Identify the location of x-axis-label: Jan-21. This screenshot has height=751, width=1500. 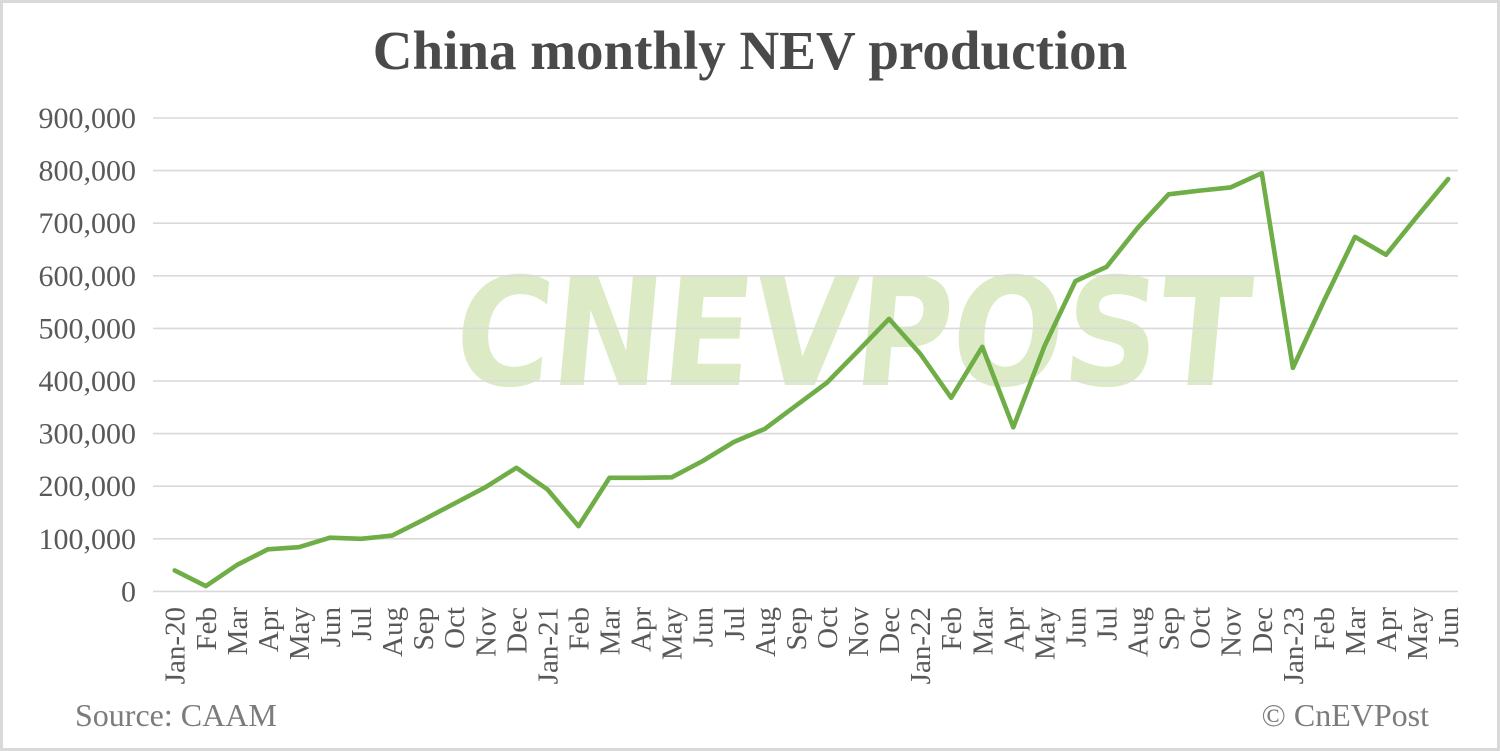
(548, 645).